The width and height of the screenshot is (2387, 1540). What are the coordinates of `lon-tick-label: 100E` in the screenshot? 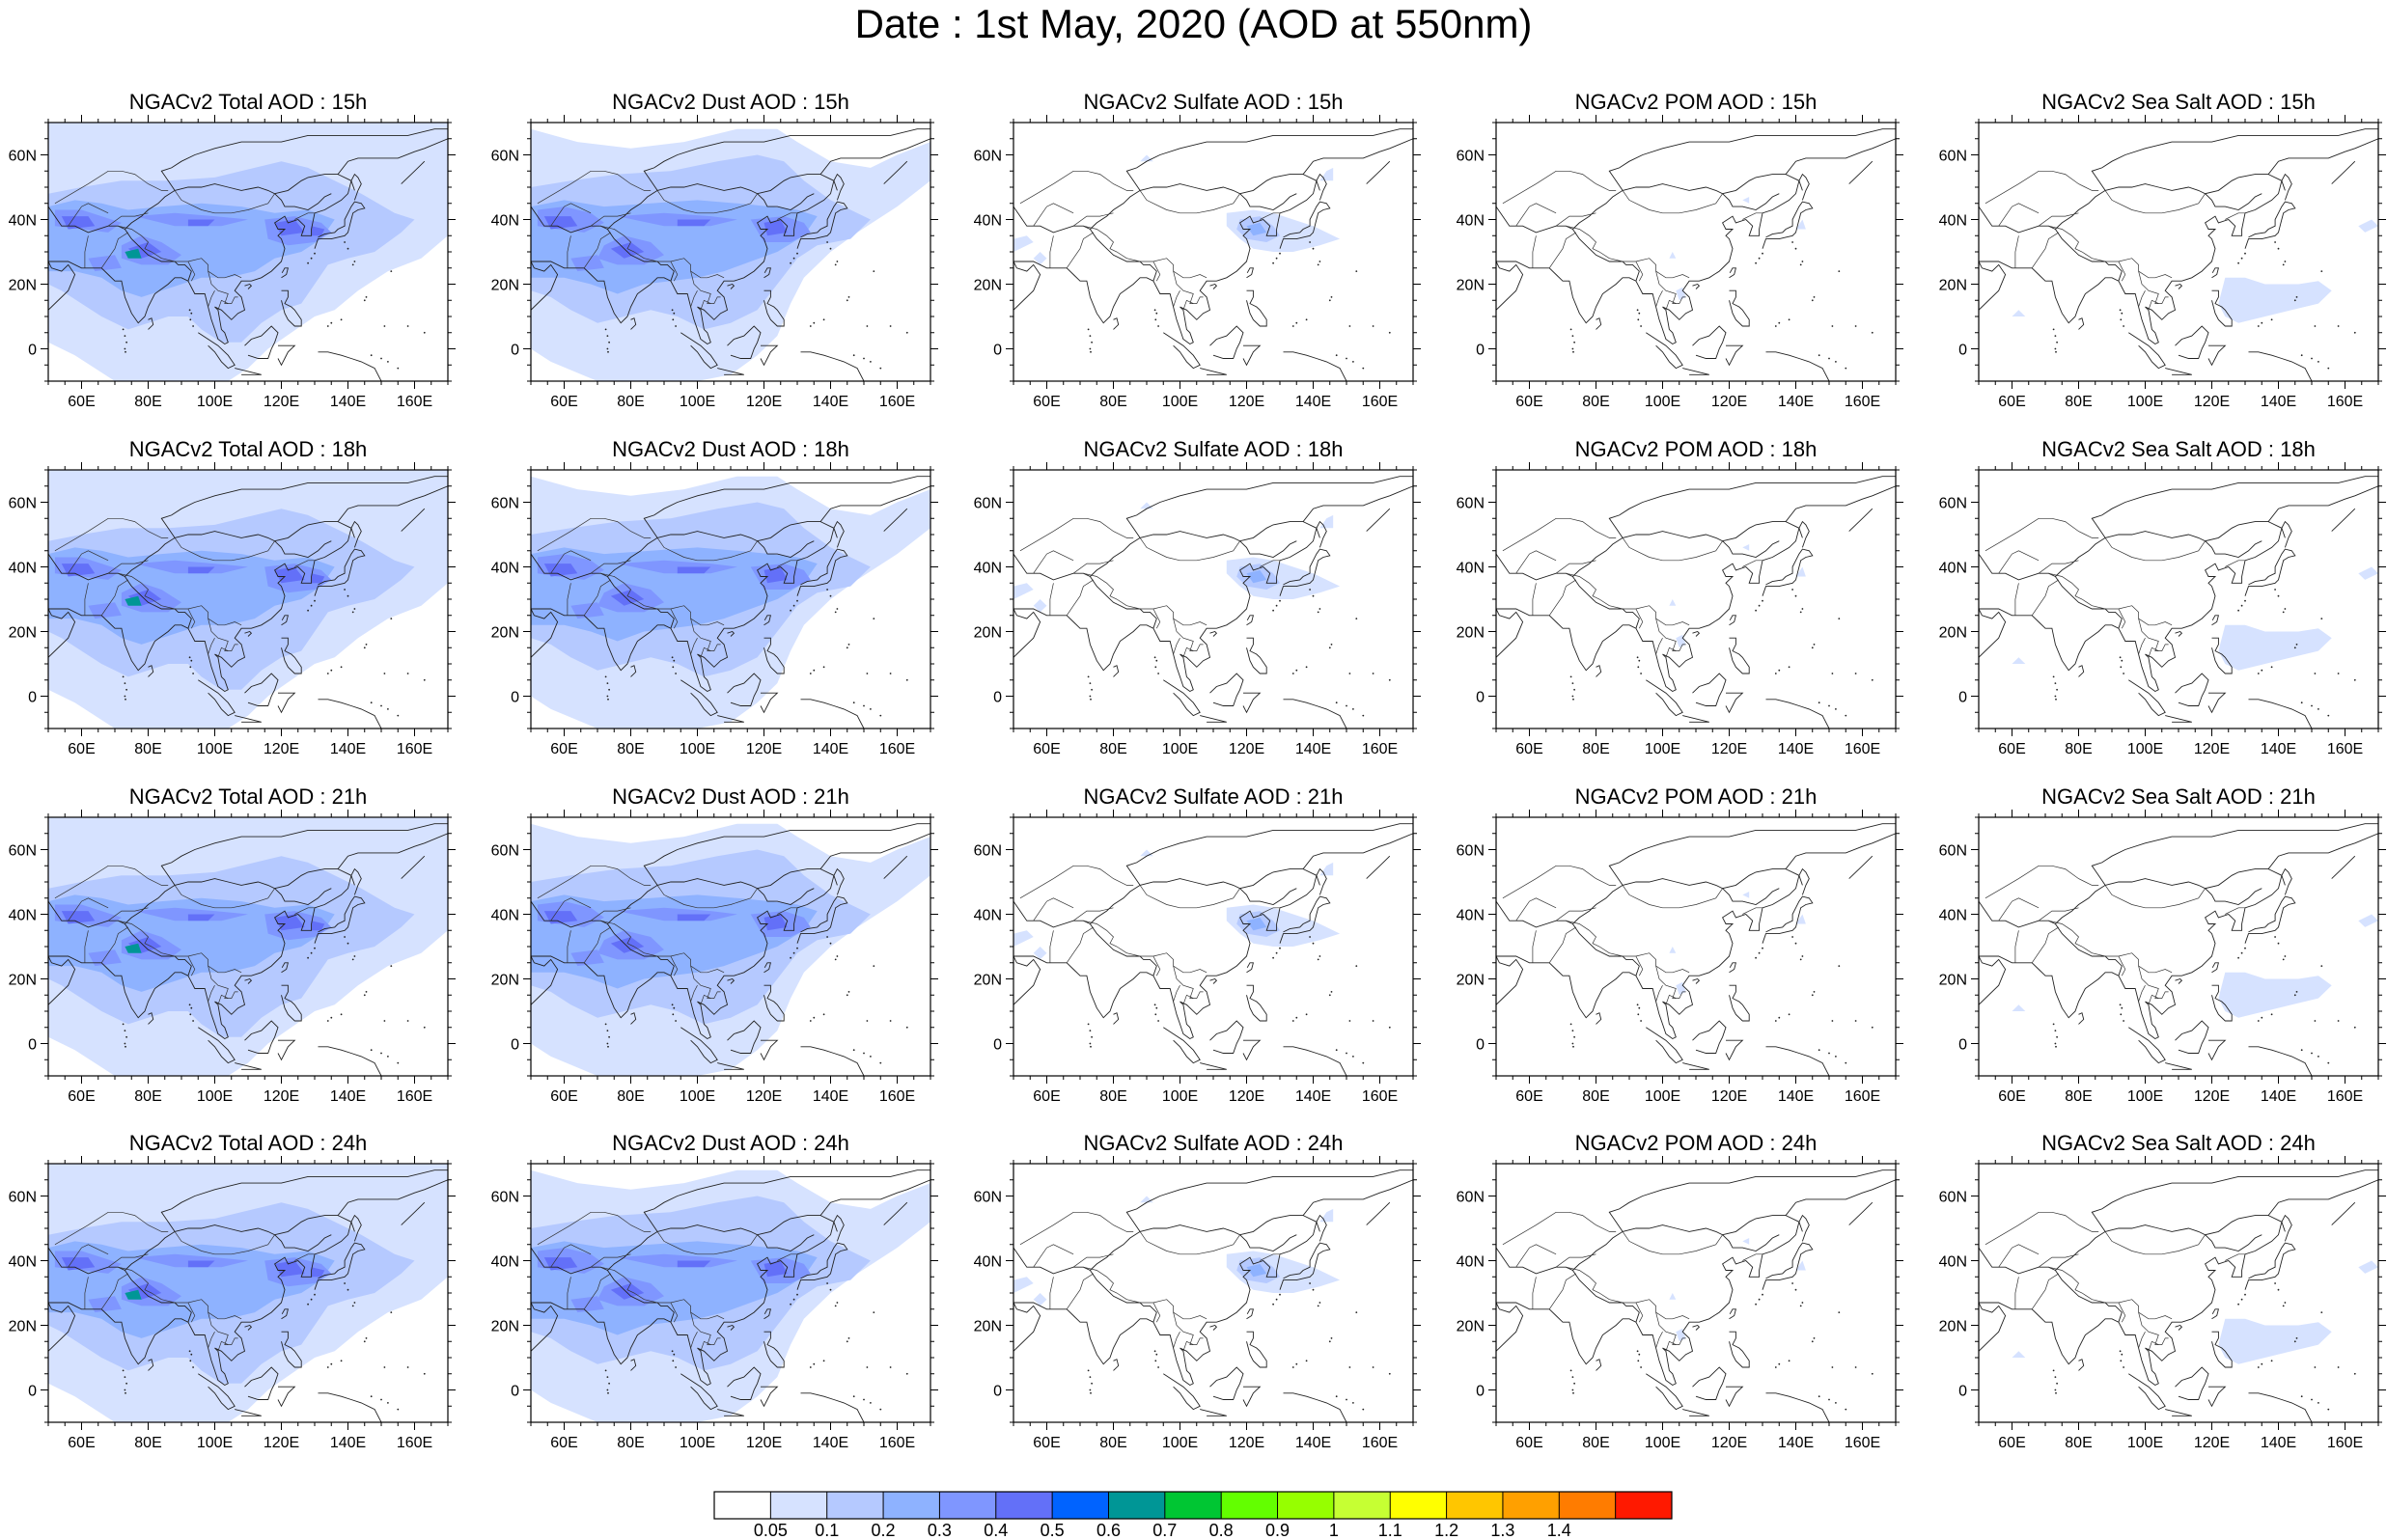 It's located at (1662, 1443).